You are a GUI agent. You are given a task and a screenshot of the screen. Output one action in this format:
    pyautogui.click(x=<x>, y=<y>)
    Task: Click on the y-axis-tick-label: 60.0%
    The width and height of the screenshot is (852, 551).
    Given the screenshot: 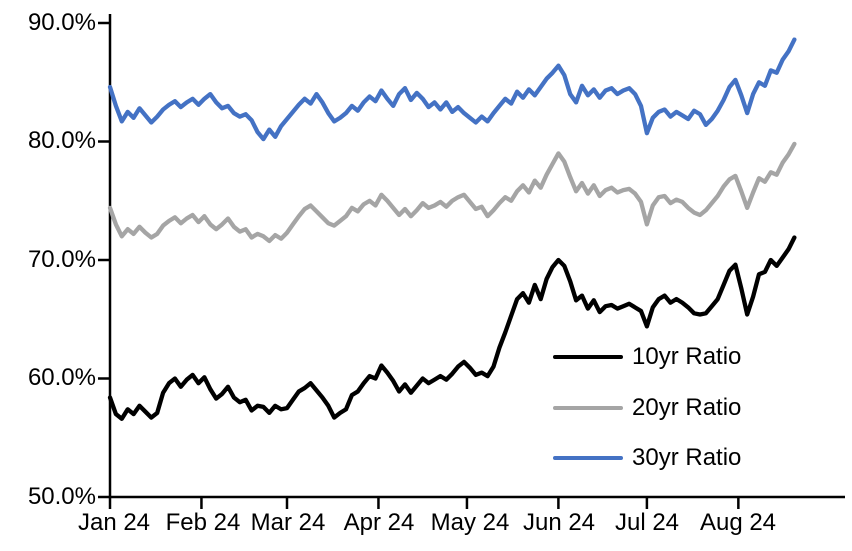 What is the action you would take?
    pyautogui.click(x=61, y=377)
    